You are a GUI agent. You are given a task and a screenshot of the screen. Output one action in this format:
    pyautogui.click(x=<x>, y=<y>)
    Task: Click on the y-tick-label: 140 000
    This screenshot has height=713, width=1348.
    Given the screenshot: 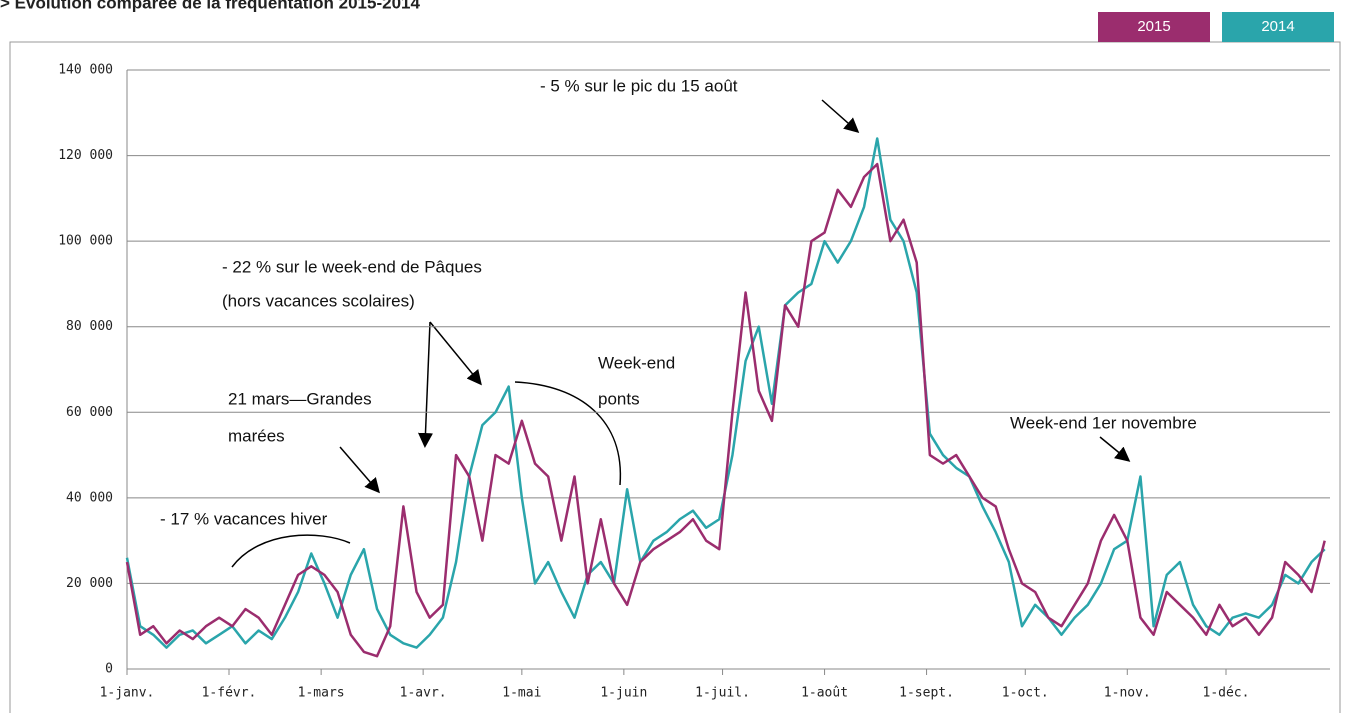 What is the action you would take?
    pyautogui.click(x=85, y=70)
    